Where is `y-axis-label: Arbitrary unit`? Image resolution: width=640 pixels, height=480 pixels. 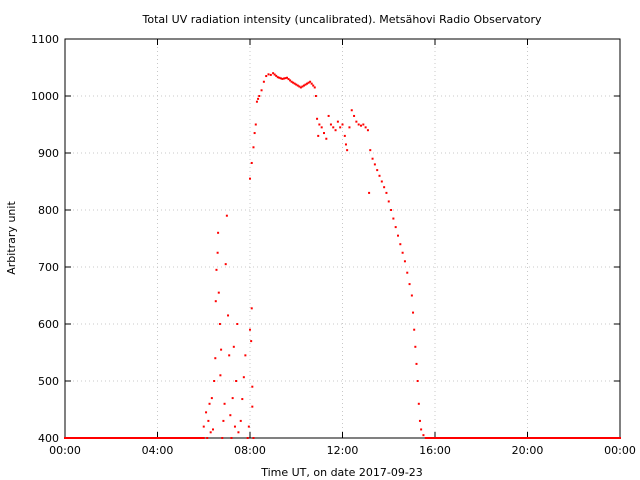
y-axis-label: Arbitrary unit is located at coordinates (11, 238).